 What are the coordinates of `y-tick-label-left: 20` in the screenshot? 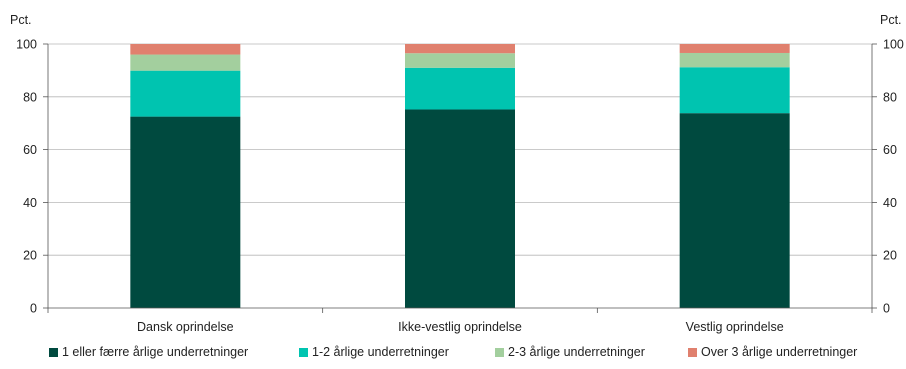 It's located at (30, 256).